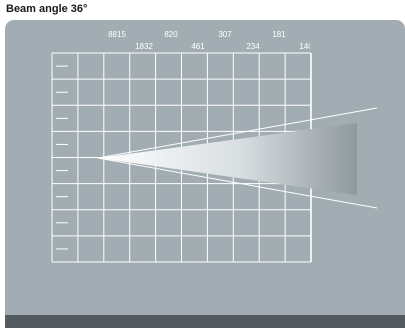  I want to click on lux-value-top-4: 181, so click(279, 34).